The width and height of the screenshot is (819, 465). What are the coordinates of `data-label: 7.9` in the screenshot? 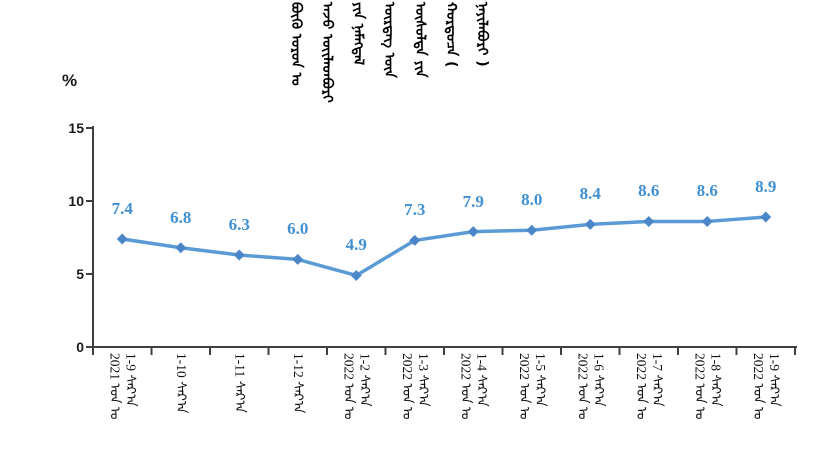 It's located at (473, 201).